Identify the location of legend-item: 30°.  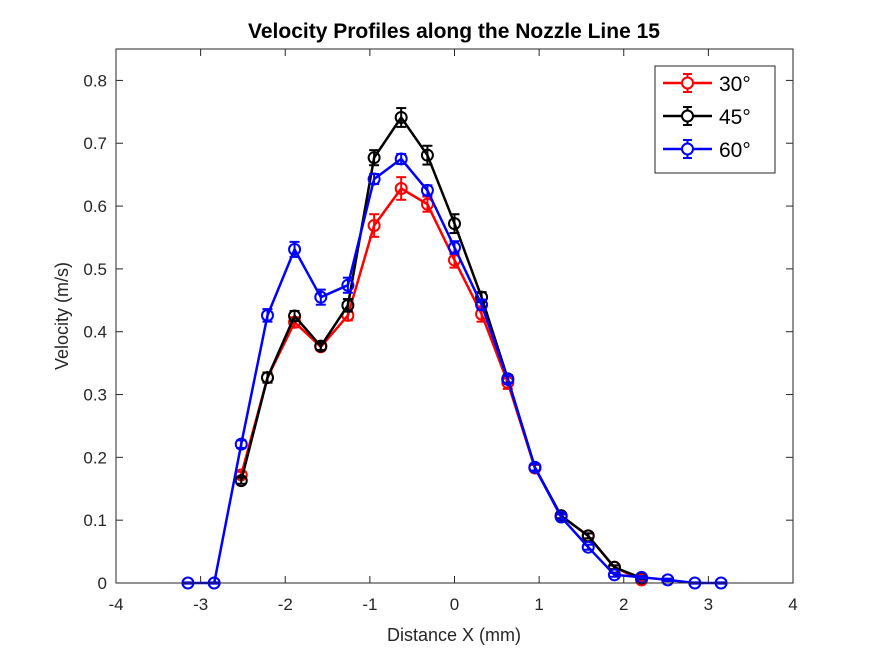
(707, 84).